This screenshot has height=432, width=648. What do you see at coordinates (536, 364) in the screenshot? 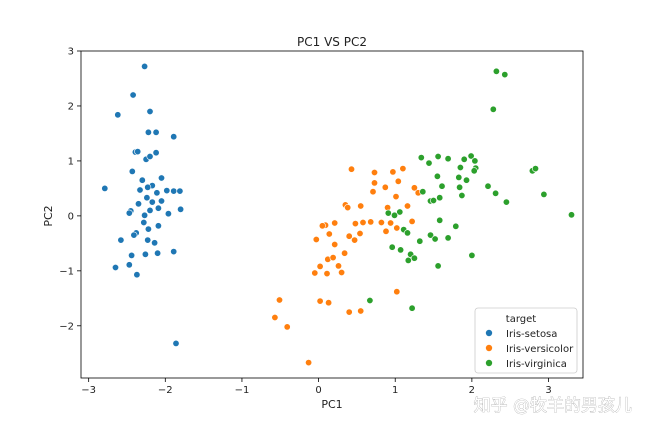
I see `legend-label-virginica: Iris-virginica` at bounding box center [536, 364].